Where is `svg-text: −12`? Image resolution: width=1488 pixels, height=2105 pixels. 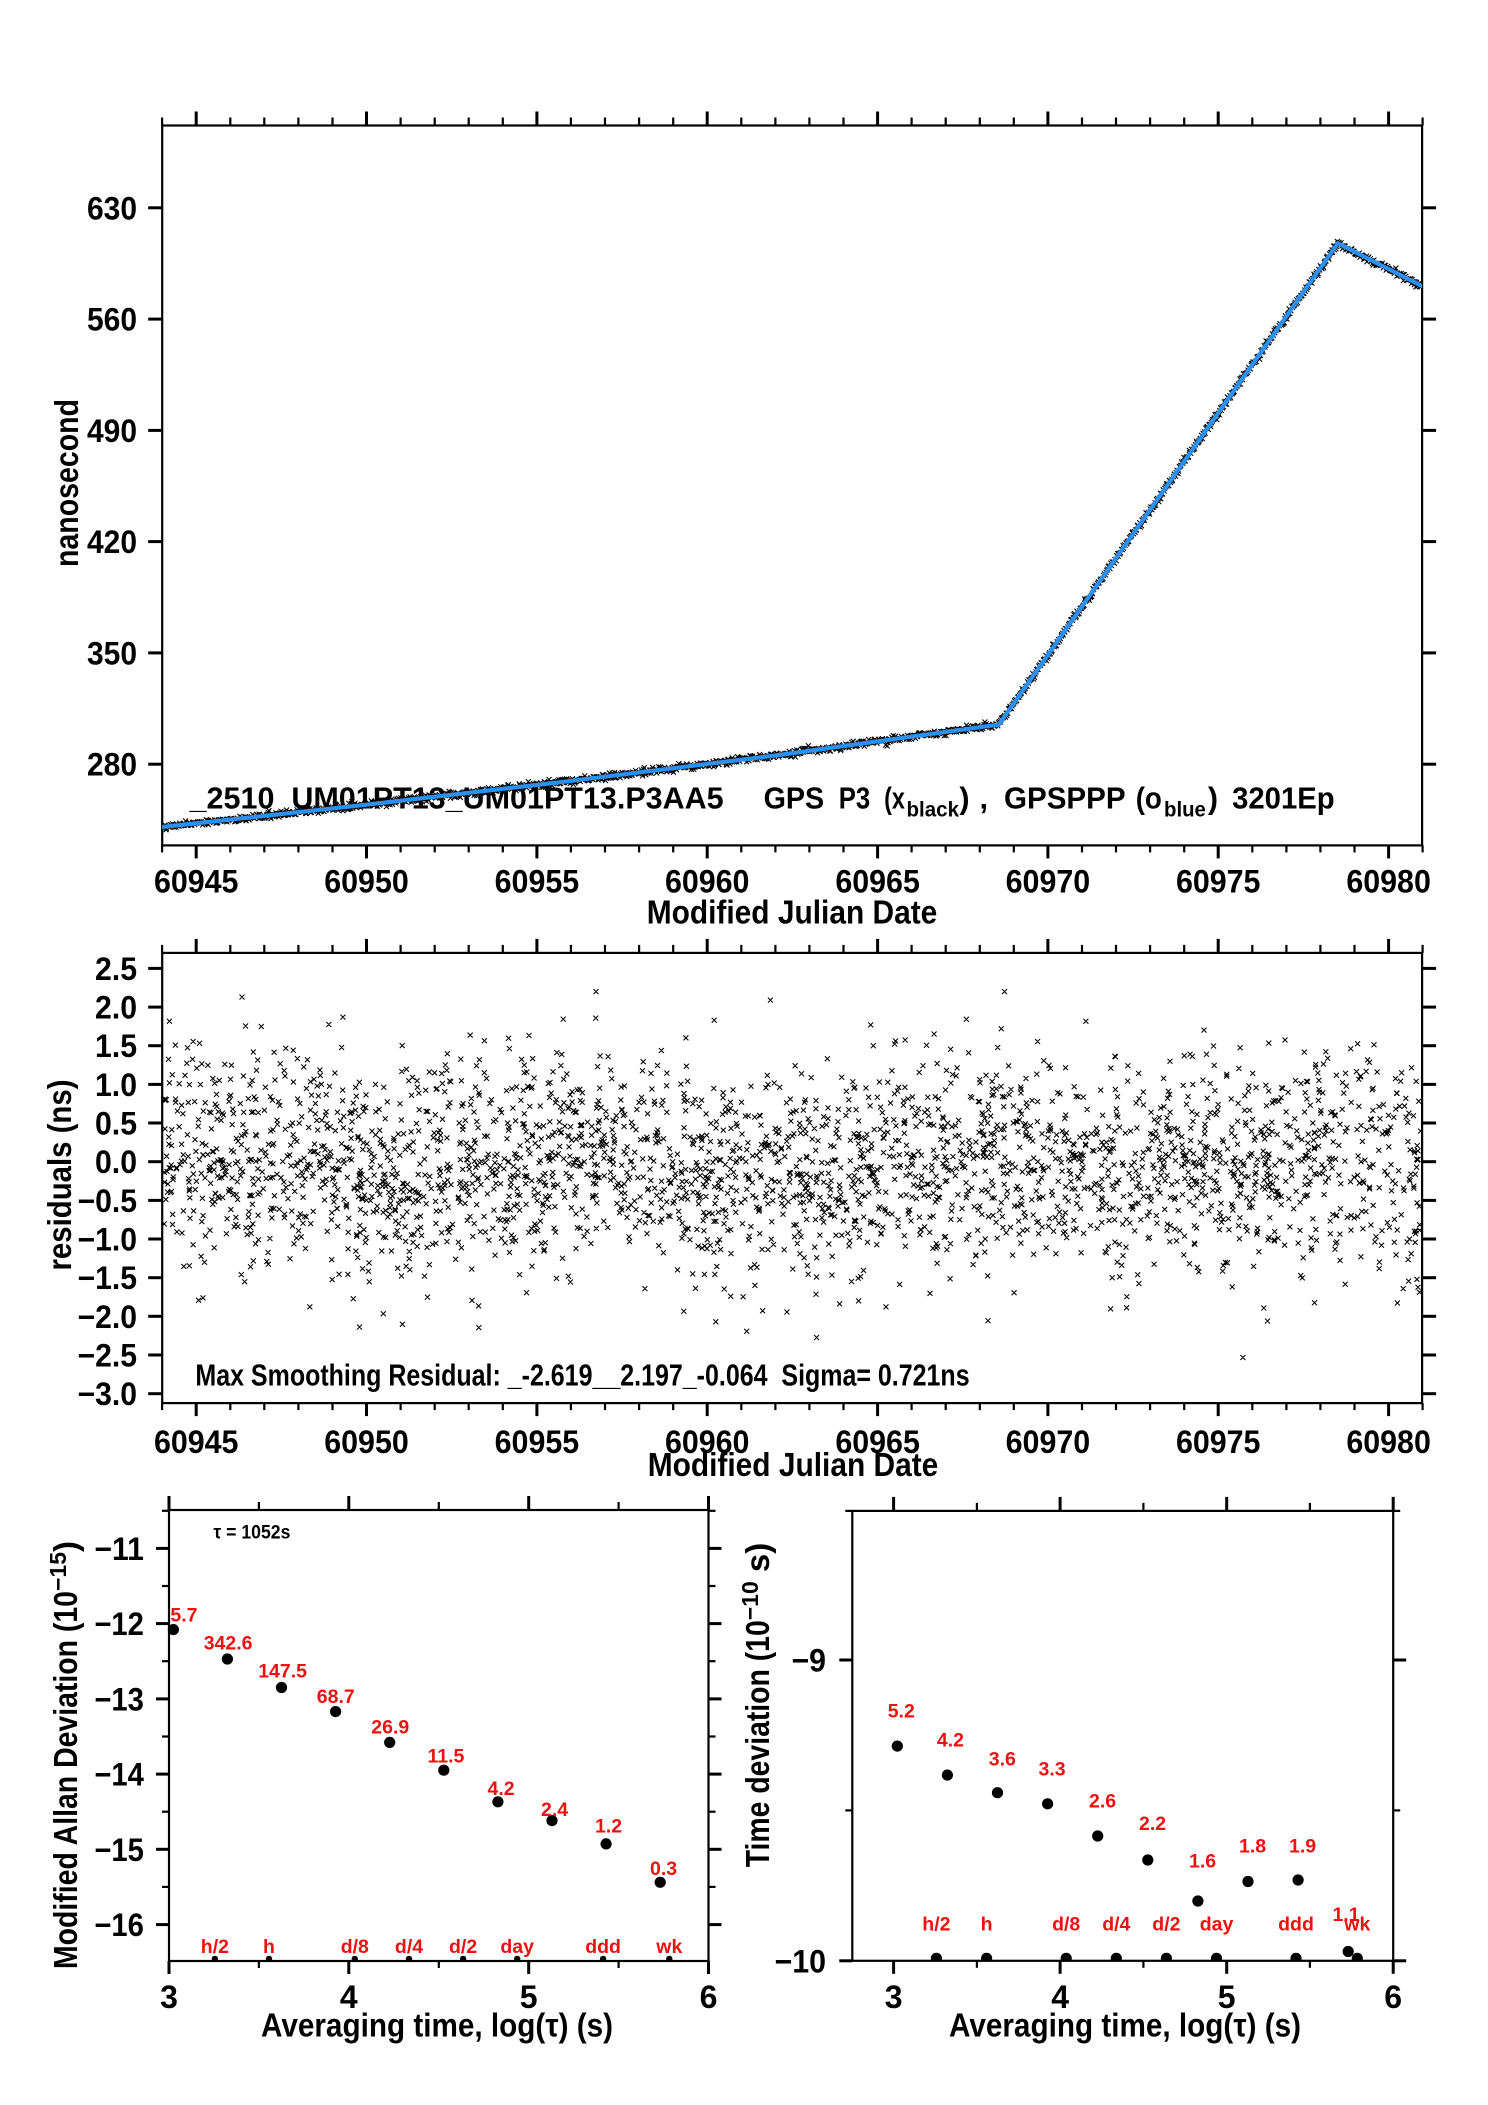
svg-text: −12 is located at coordinates (119, 1624).